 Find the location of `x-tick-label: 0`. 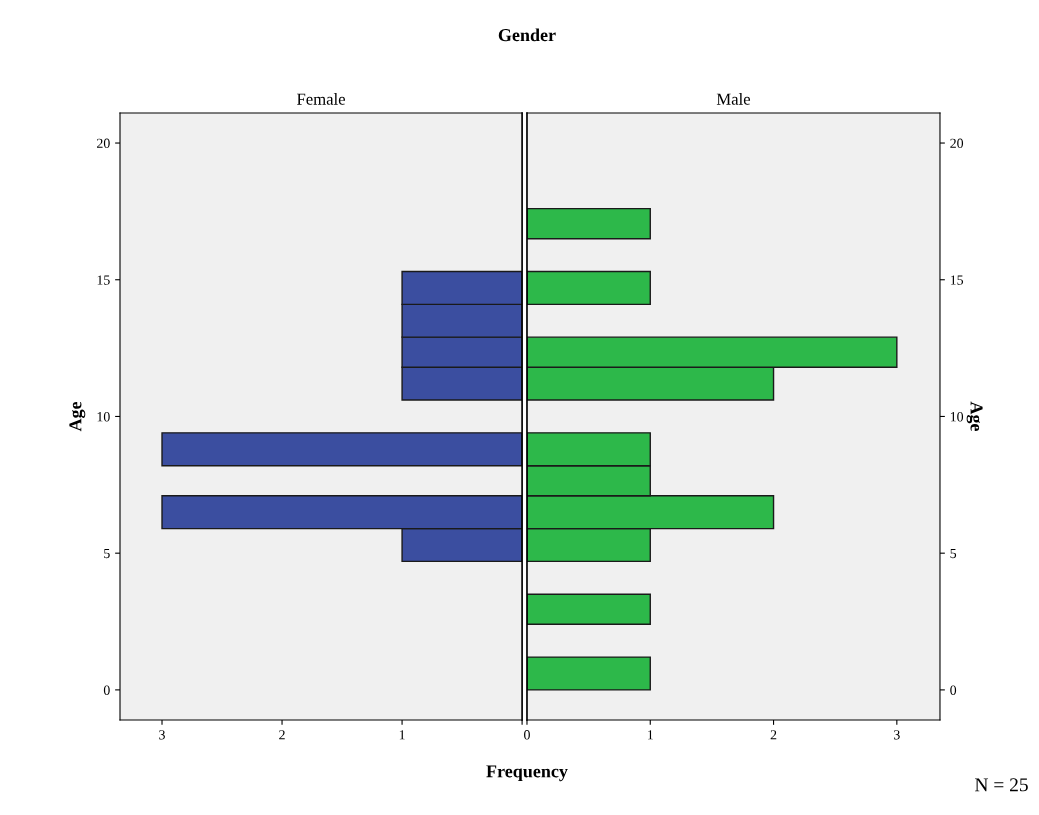

x-tick-label: 0 is located at coordinates (527, 735).